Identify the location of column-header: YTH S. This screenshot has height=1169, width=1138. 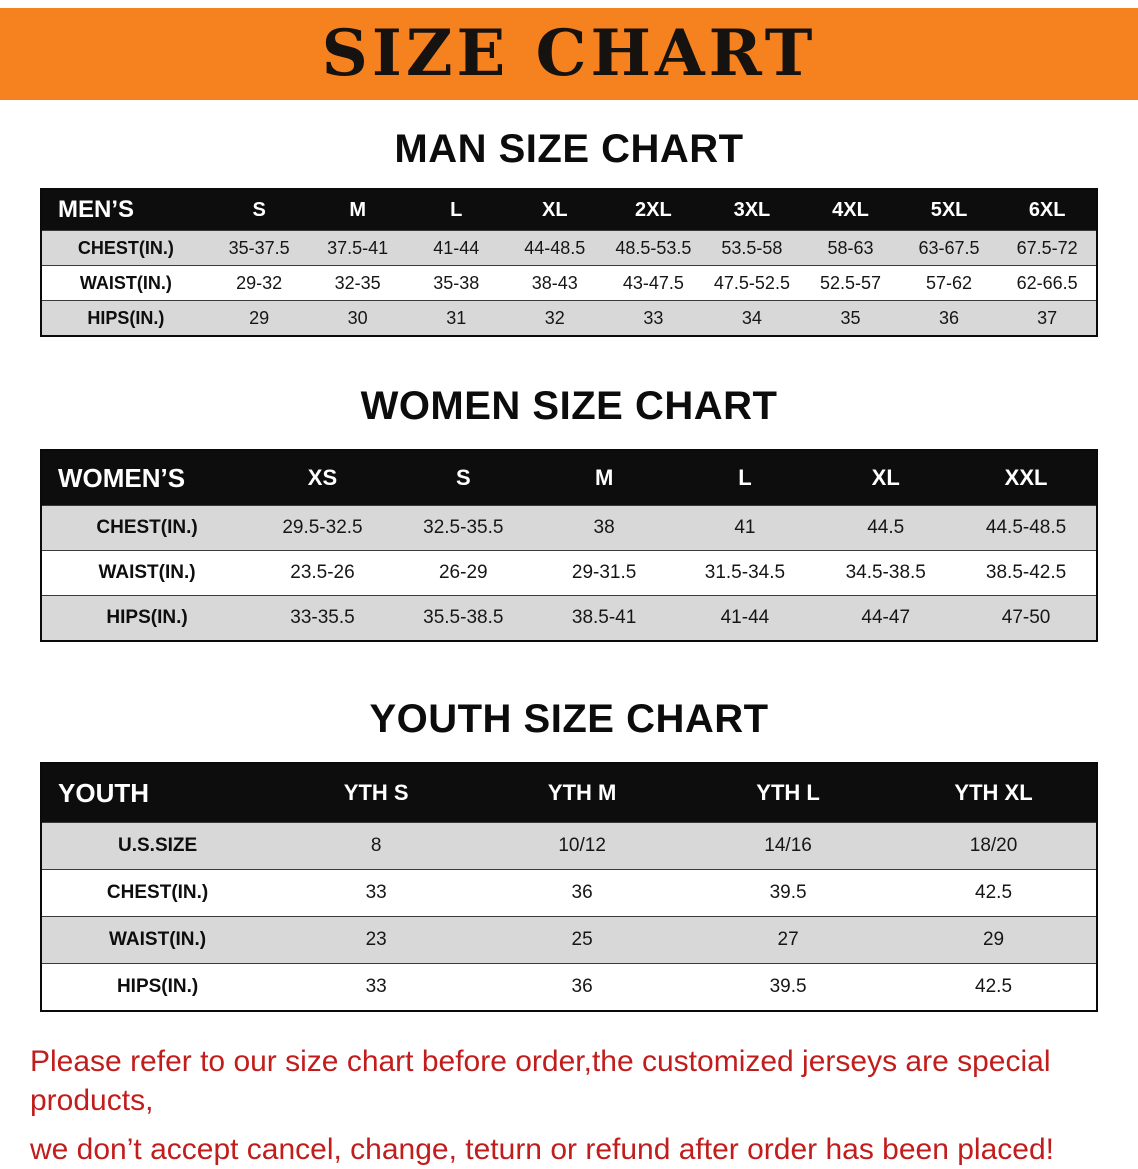
(376, 792).